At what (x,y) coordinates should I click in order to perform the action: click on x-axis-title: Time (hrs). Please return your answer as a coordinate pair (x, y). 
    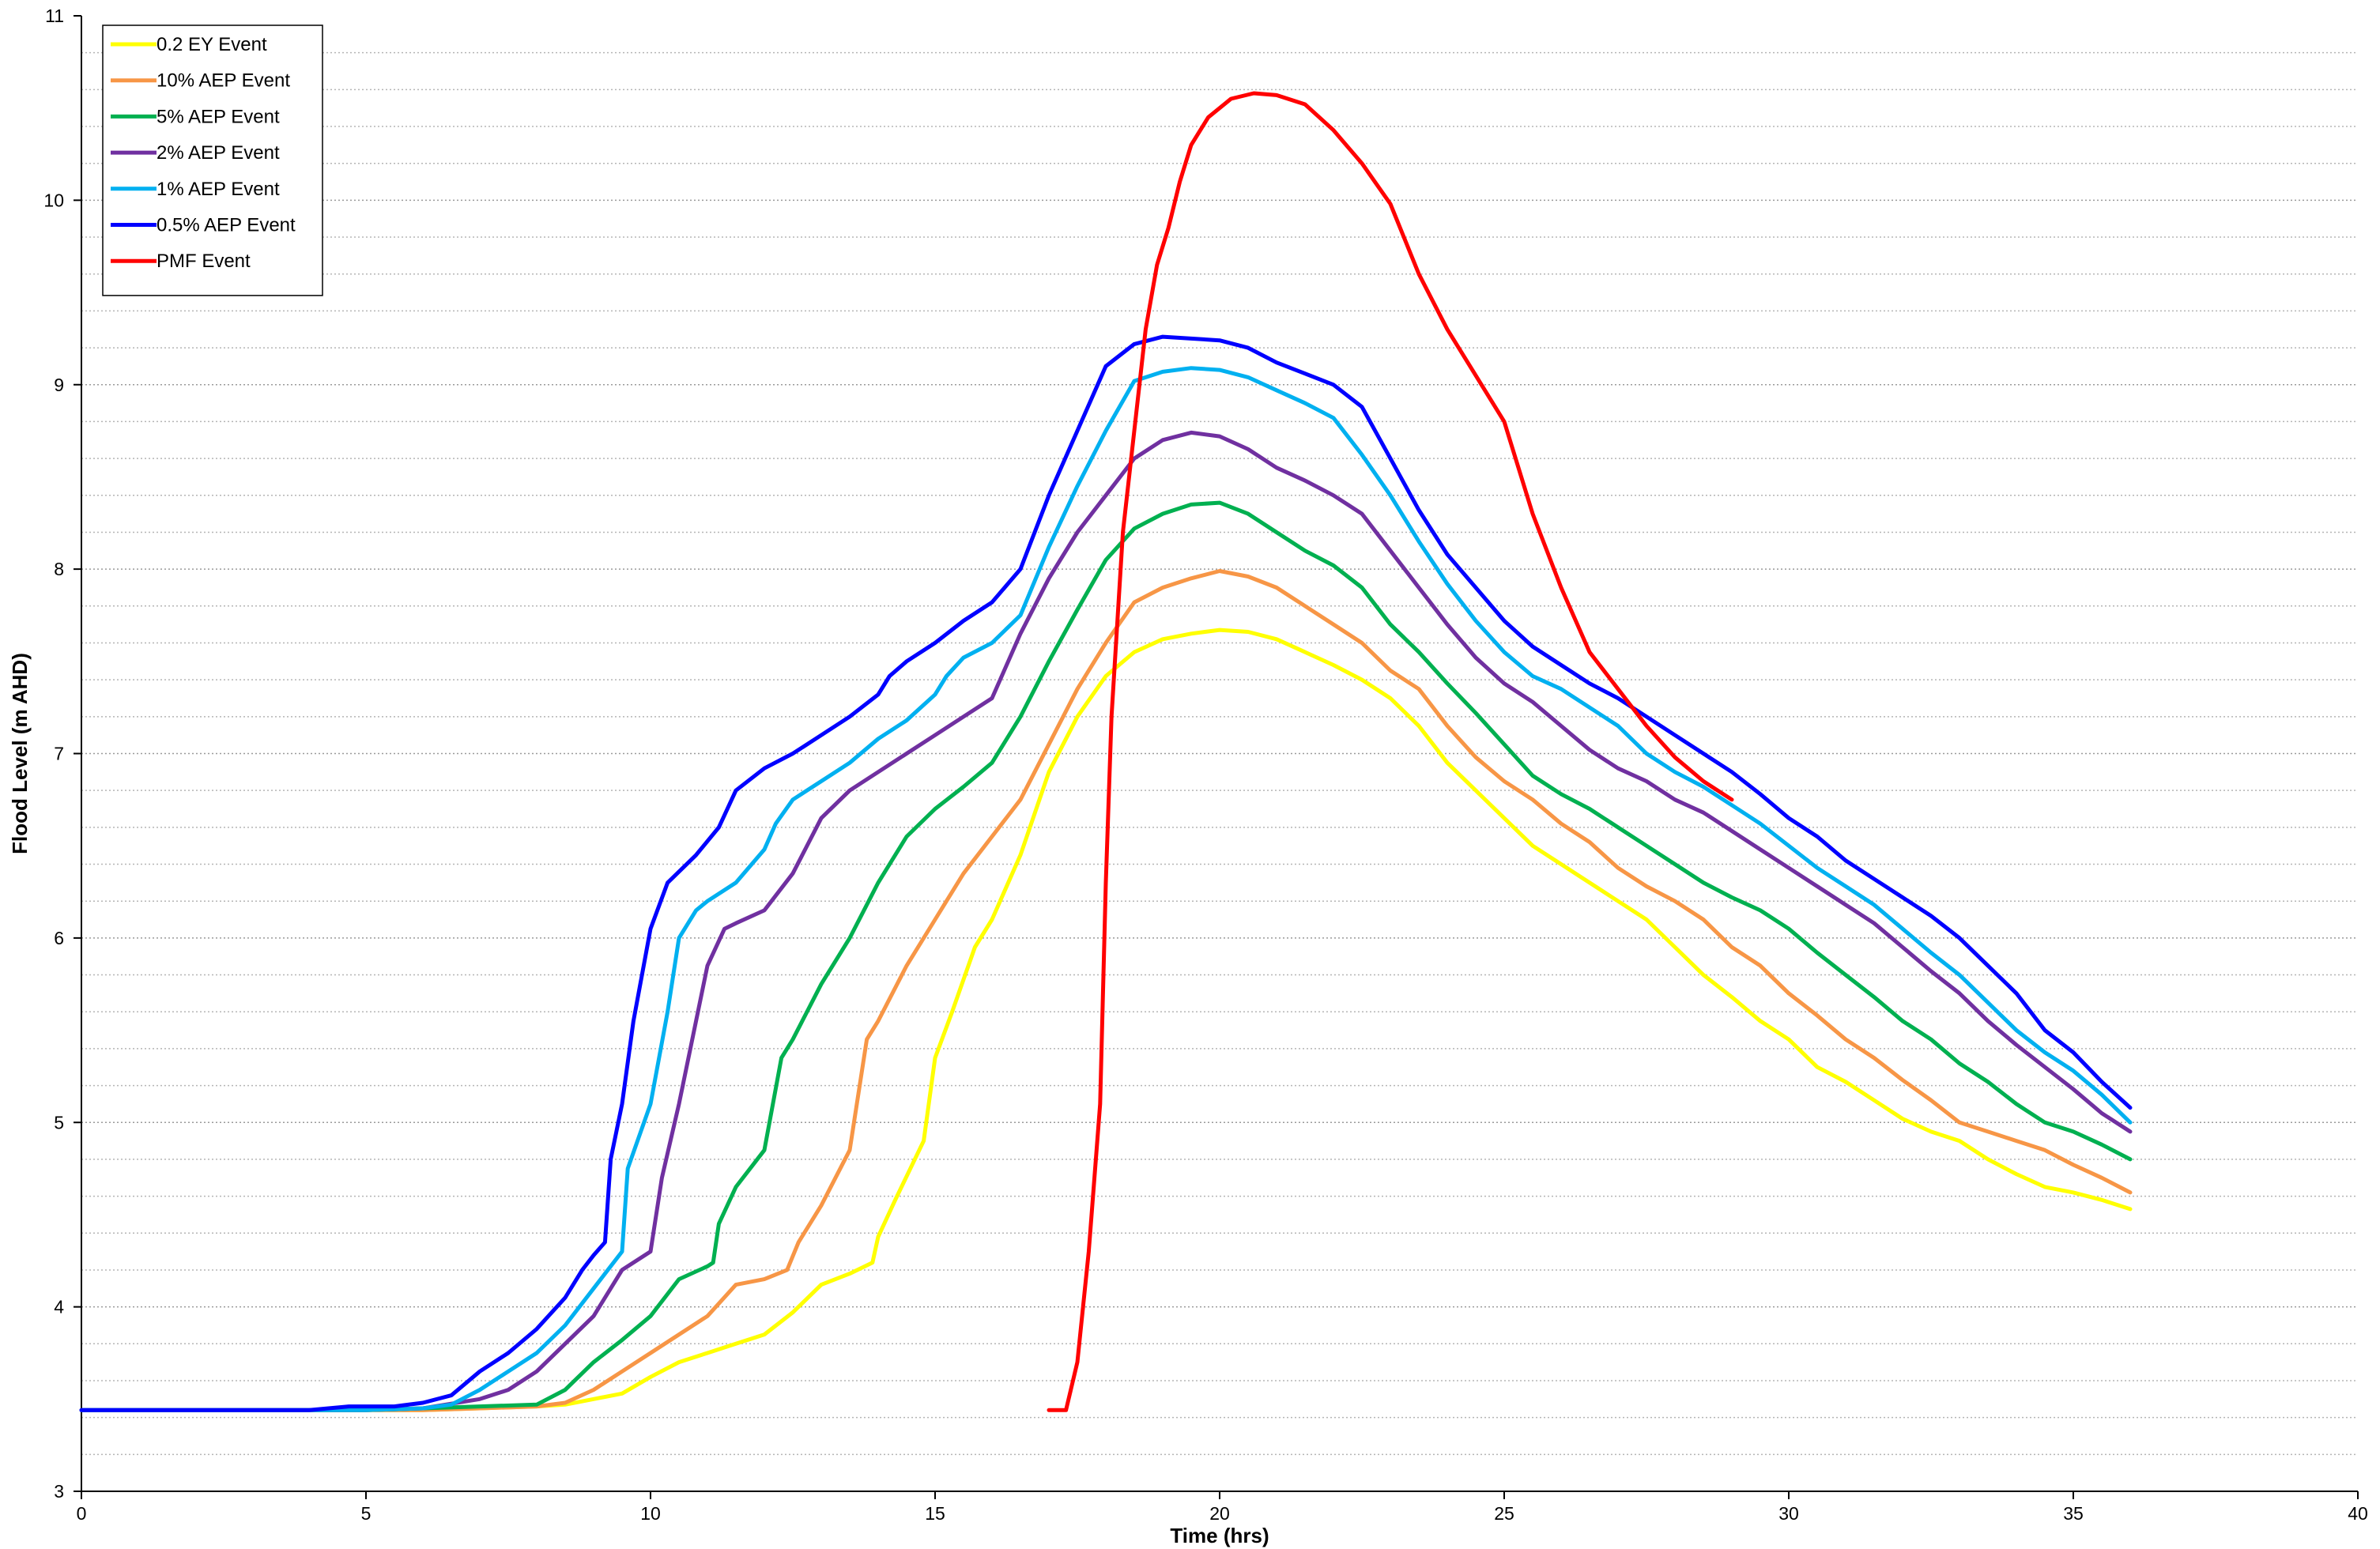
    Looking at the image, I should click on (1219, 1535).